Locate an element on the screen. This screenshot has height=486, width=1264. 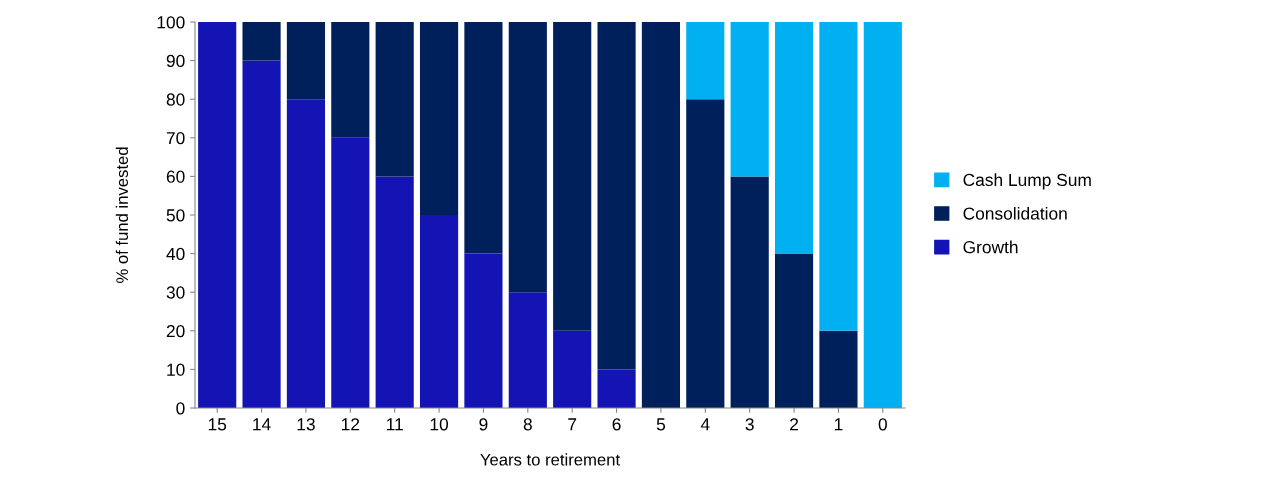
x-tick-label: 0 is located at coordinates (882, 424).